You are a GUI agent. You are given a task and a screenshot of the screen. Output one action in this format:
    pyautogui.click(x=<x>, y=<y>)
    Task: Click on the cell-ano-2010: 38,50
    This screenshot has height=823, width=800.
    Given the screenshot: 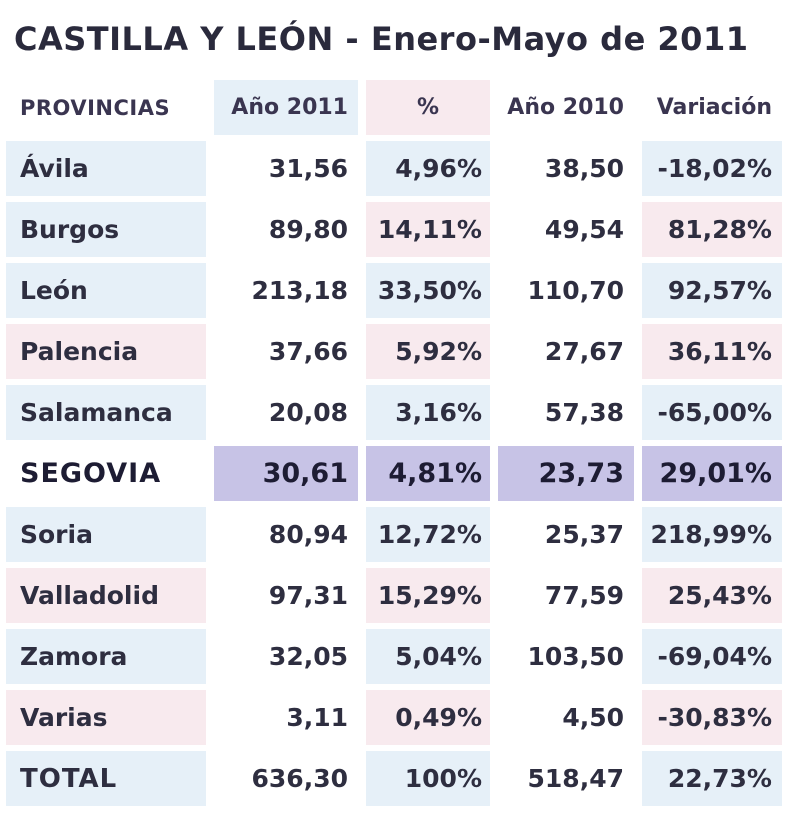 What is the action you would take?
    pyautogui.click(x=566, y=168)
    